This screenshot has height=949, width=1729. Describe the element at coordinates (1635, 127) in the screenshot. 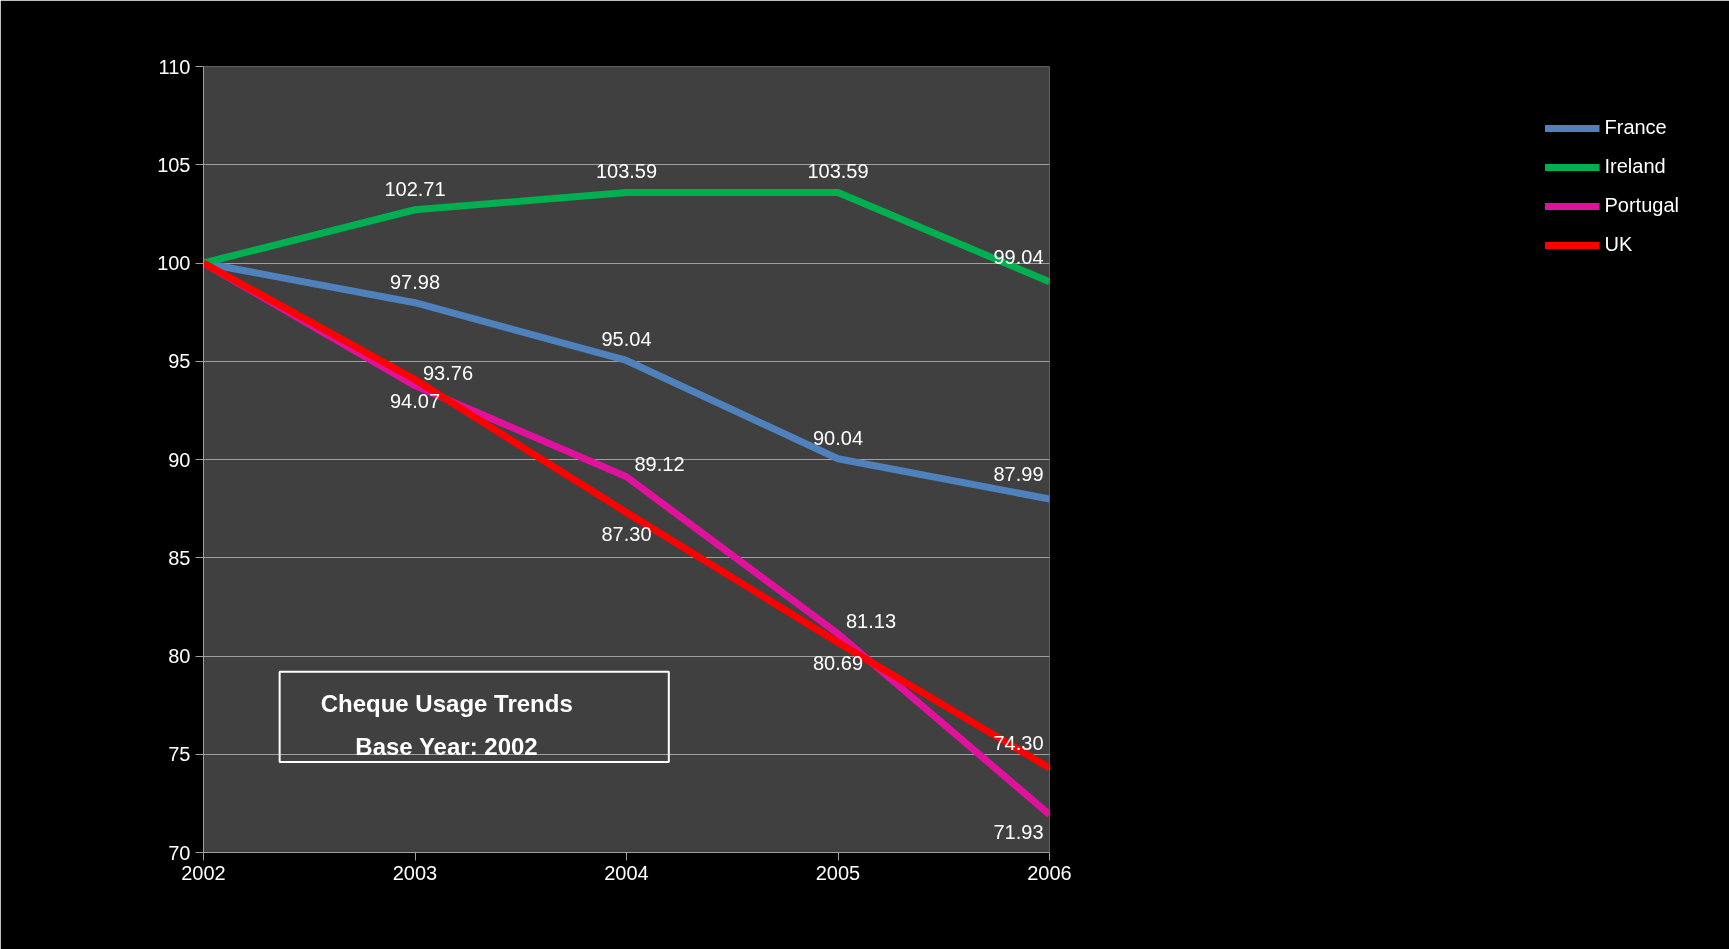

I see `legend-label: France` at that location.